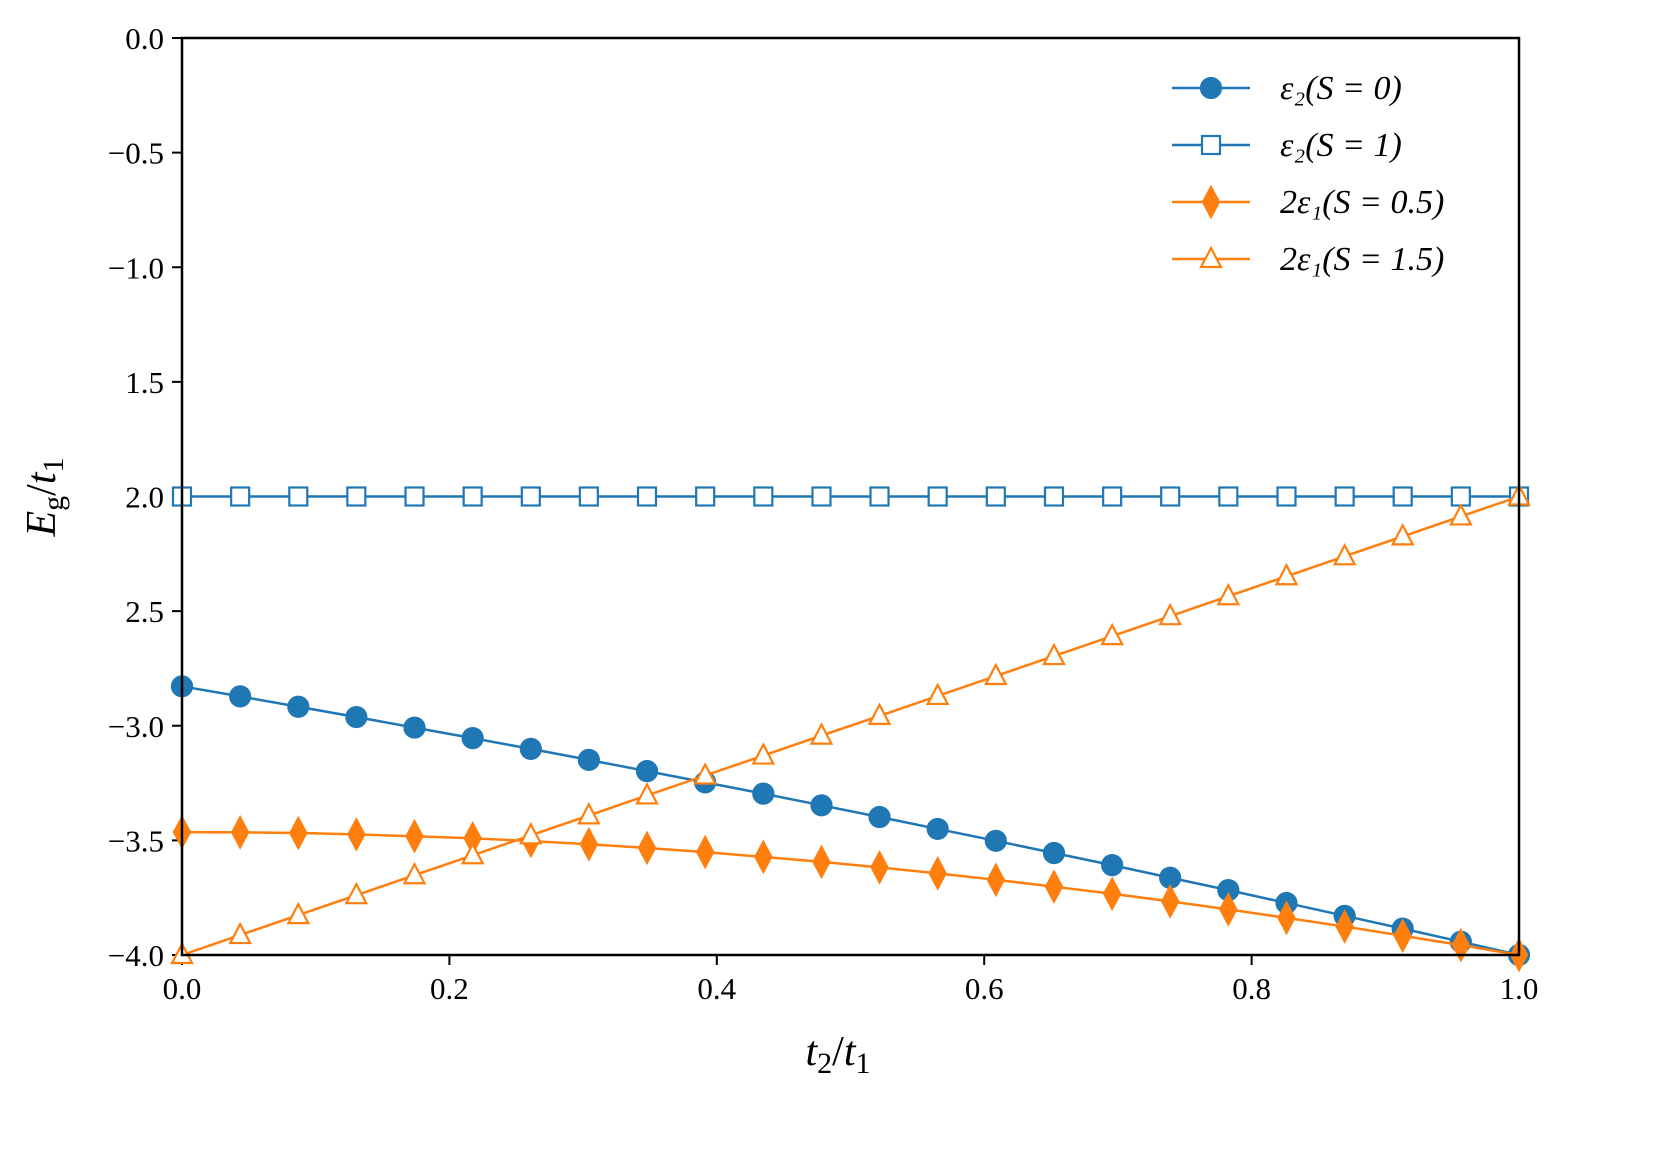 The image size is (1659, 1158). I want to click on y-tick-label: 2.5, so click(144, 611).